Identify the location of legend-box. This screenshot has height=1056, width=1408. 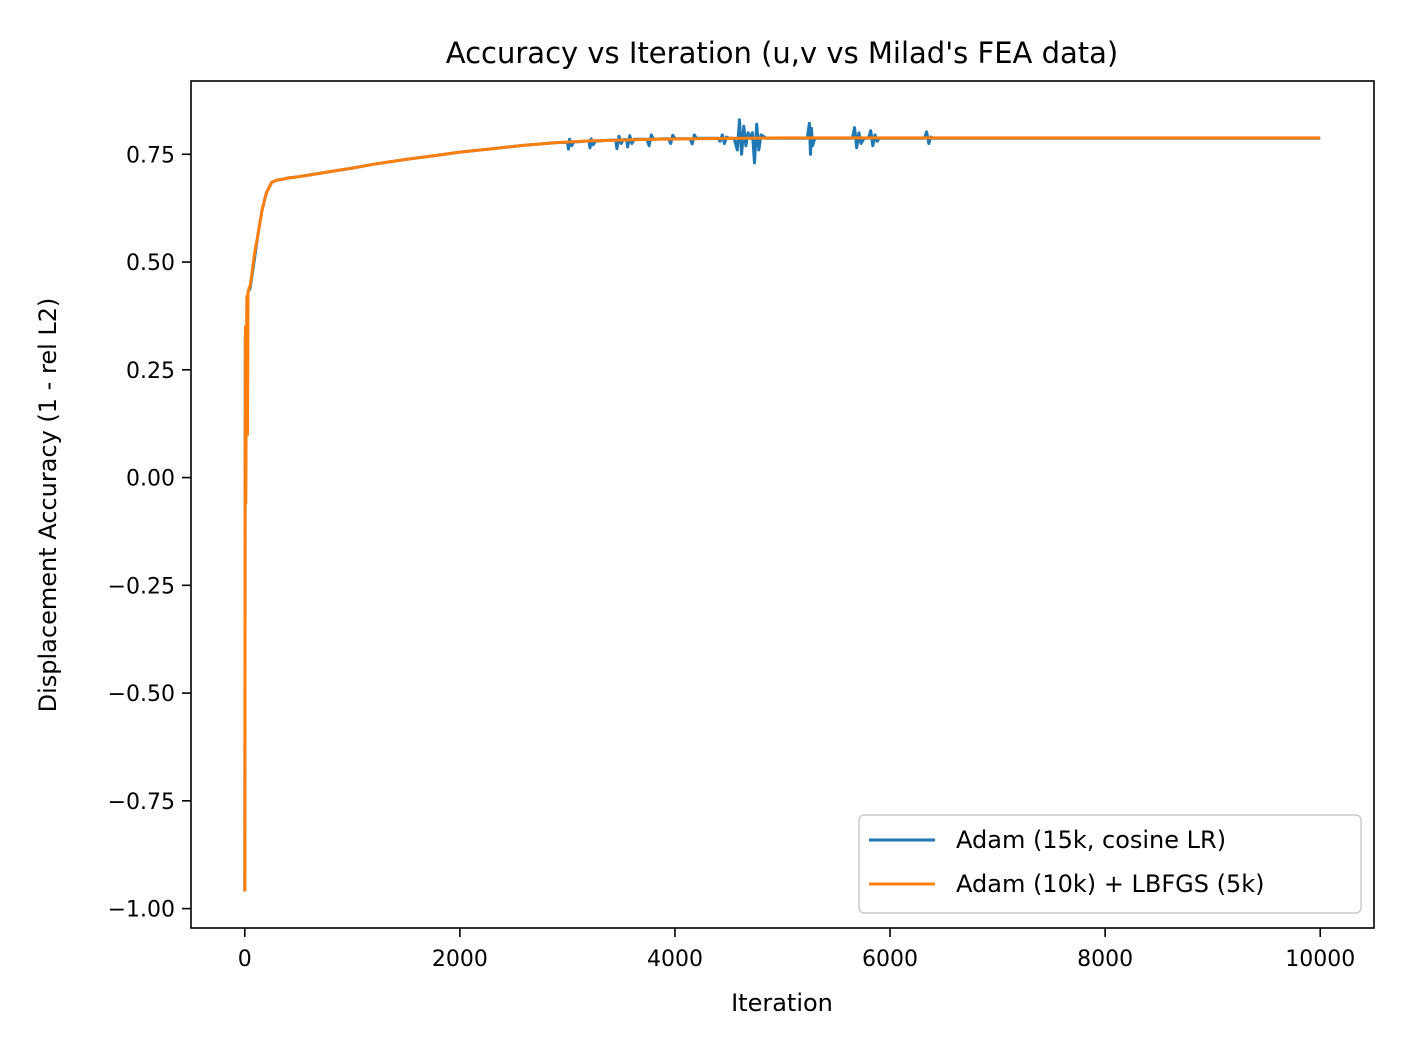
(1110, 864).